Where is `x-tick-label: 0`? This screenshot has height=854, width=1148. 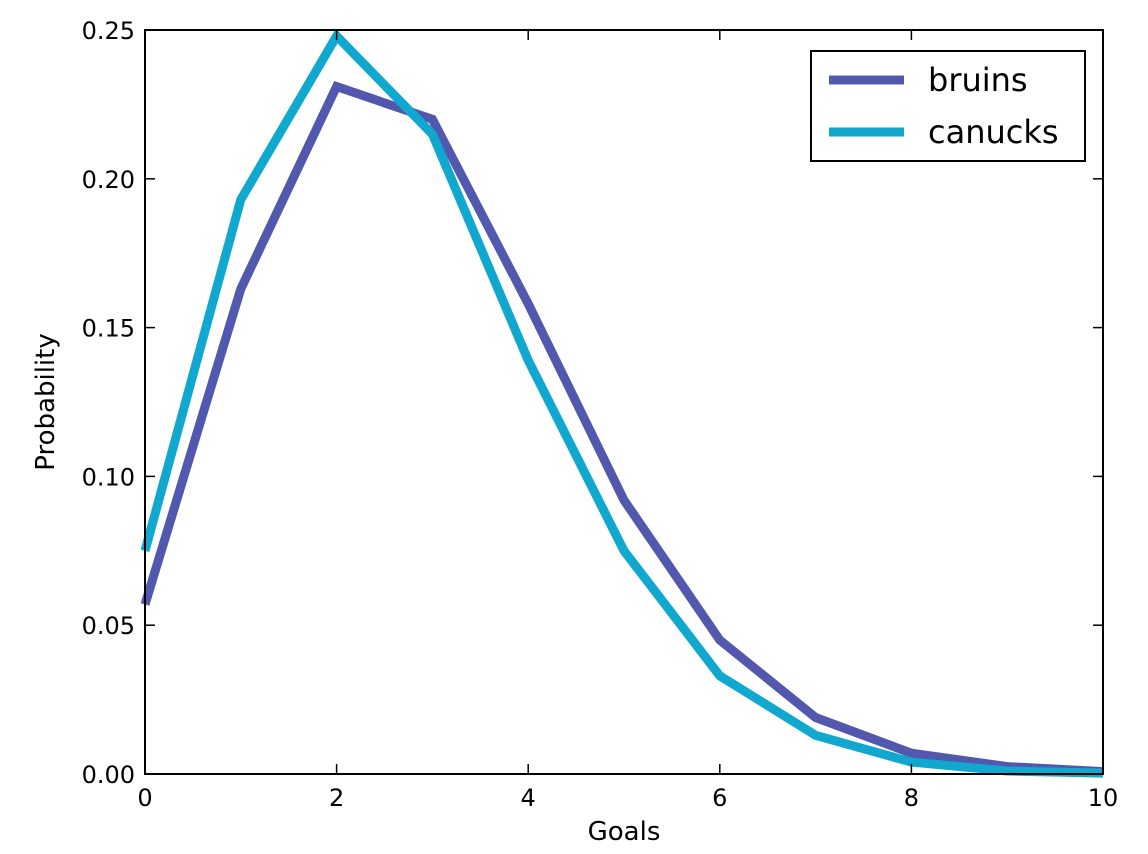
x-tick-label: 0 is located at coordinates (144, 798).